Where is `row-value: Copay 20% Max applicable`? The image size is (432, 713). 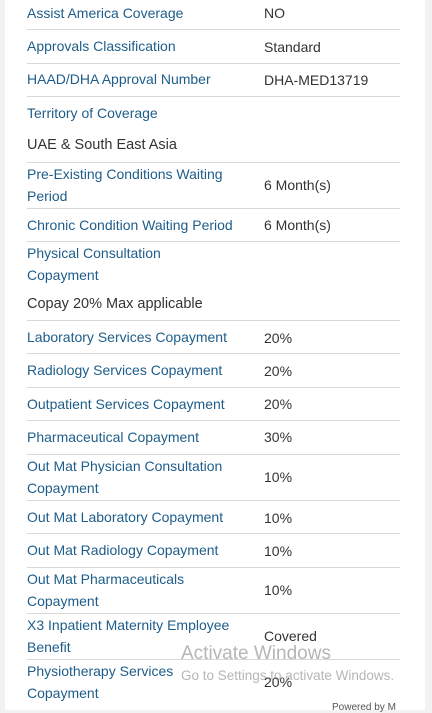 row-value: Copay 20% Max applicable is located at coordinates (115, 304).